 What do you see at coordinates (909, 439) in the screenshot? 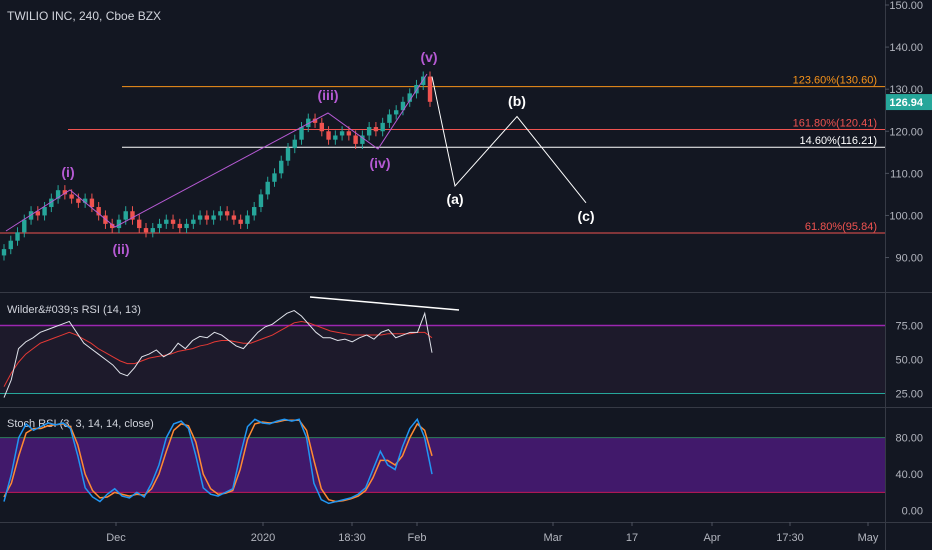
I see `stoch-tick-label: 80.00` at bounding box center [909, 439].